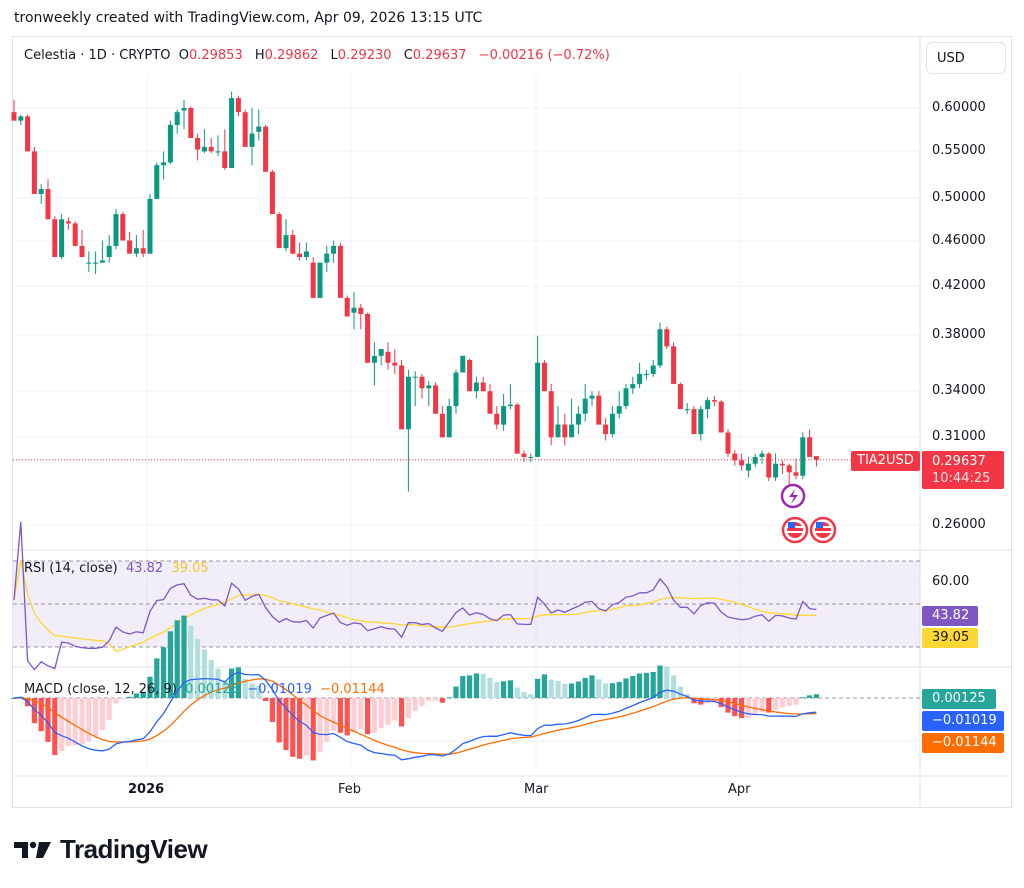 This screenshot has height=888, width=1024. Describe the element at coordinates (959, 150) in the screenshot. I see `price-tick: 0.55000` at that location.